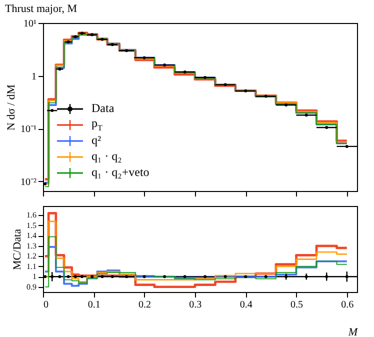 The image size is (374, 337). I want to click on y-tick-label: 1.2, so click(31, 256).